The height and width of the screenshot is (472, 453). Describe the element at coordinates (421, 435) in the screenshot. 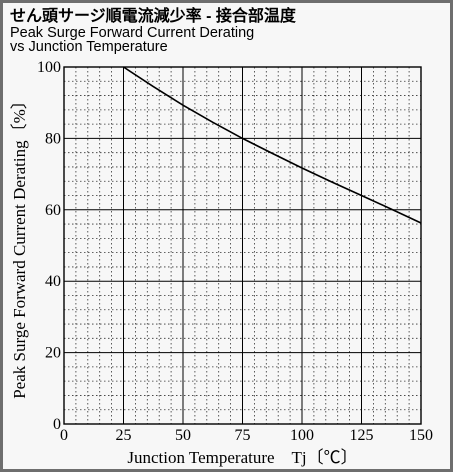

I see `x-tick-label: 150` at that location.